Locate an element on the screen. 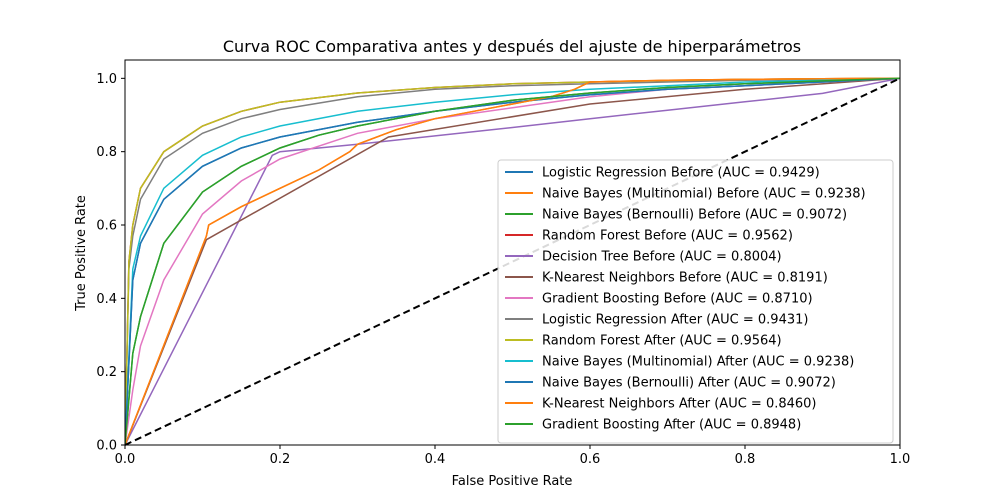 The height and width of the screenshot is (500, 1000). legend-entry: Random Forest After (AUC = 0.9564) is located at coordinates (662, 341).